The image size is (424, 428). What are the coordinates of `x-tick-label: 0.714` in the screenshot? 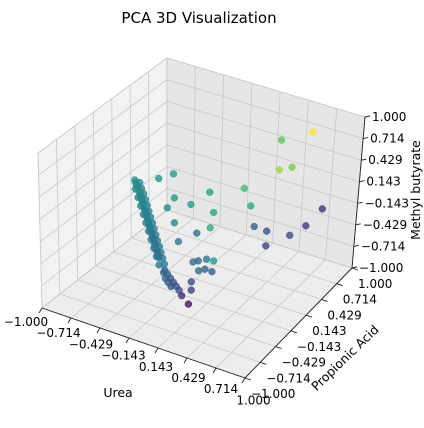 It's located at (221, 389).